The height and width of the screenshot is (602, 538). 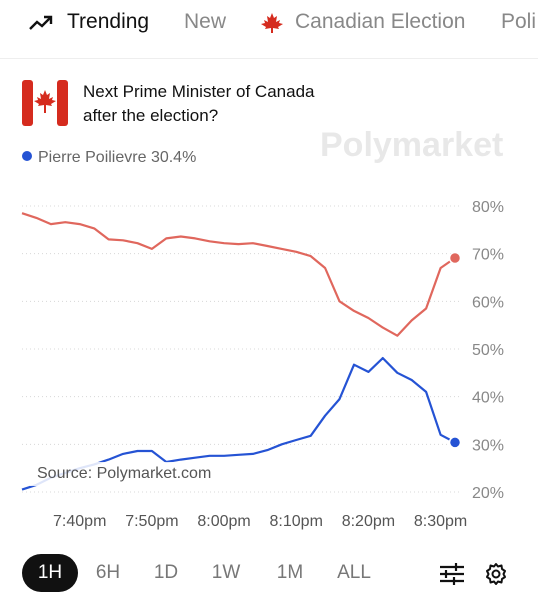 I want to click on x-tick-label: 7:40pm, so click(x=79, y=521).